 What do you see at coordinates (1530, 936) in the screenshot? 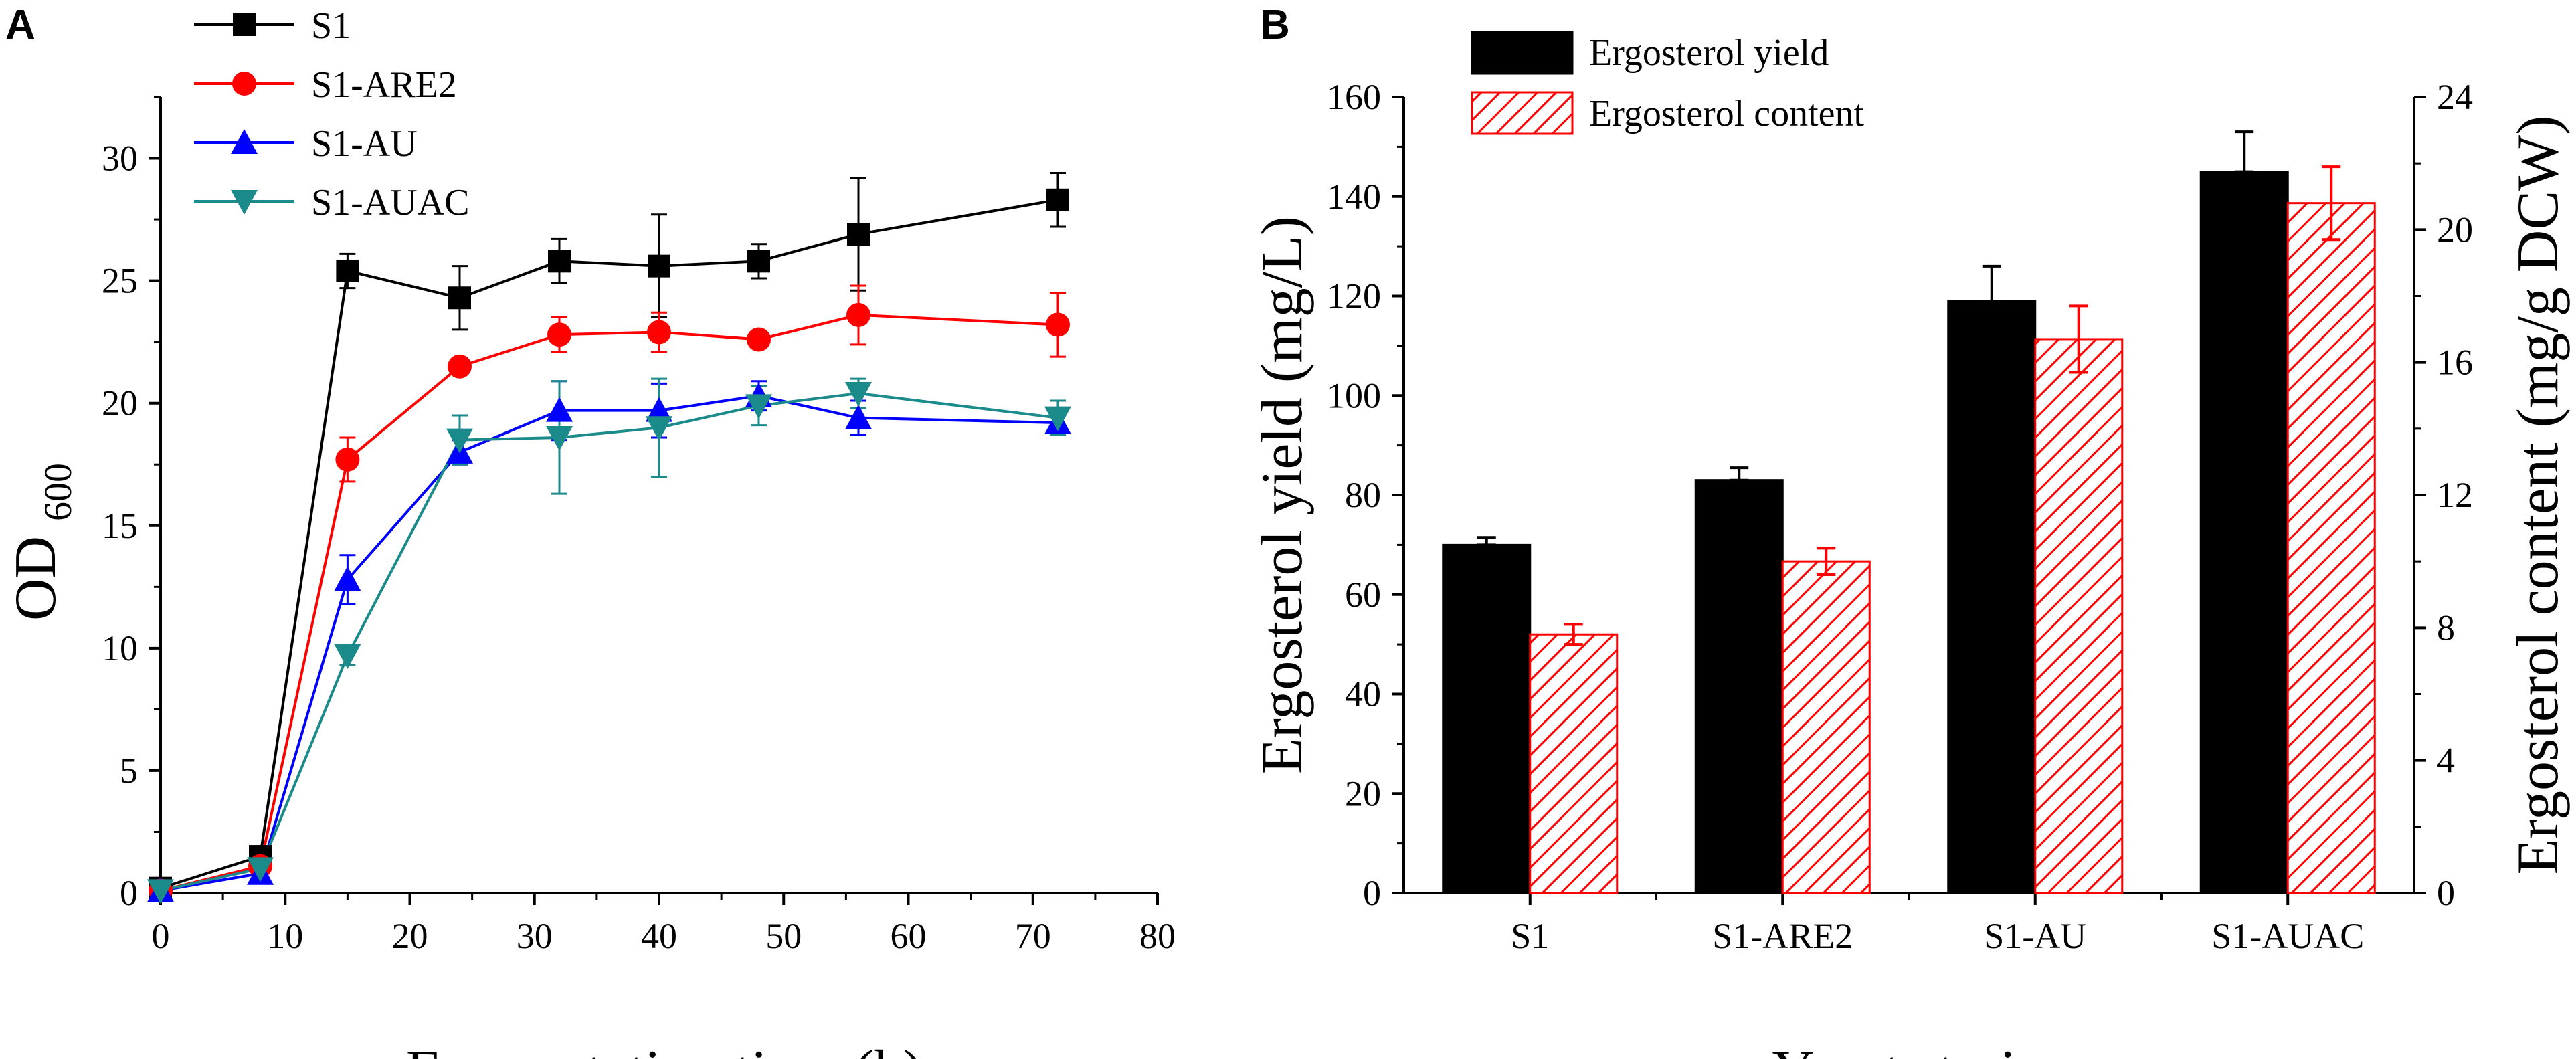
I see `panel-b-x-tick-label: S1` at bounding box center [1530, 936].